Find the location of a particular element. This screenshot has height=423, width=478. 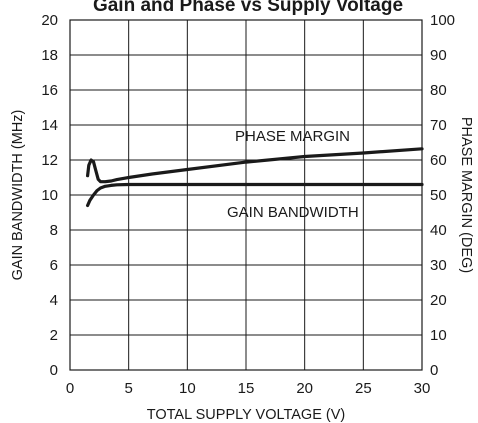

x-tick-label: 25 is located at coordinates (363, 388).